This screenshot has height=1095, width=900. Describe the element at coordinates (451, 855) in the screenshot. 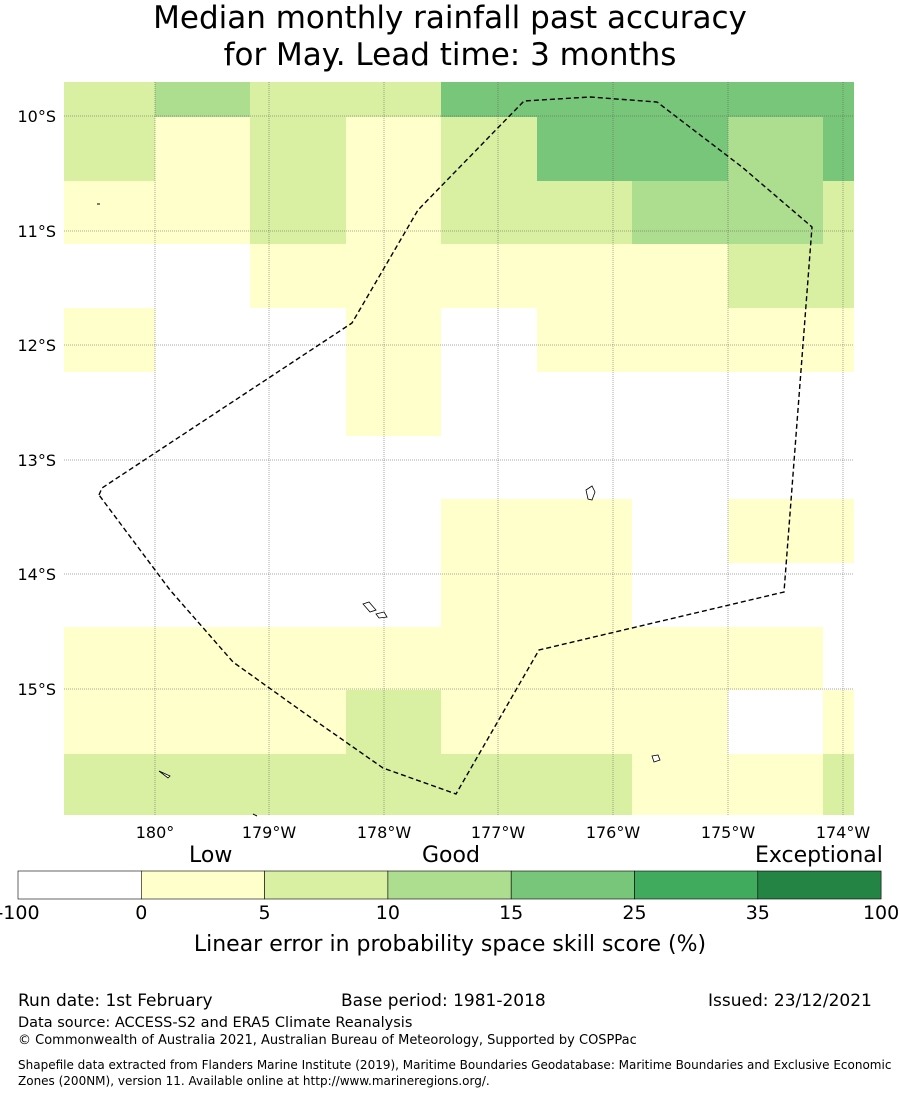

I see `category-good: Good` at that location.